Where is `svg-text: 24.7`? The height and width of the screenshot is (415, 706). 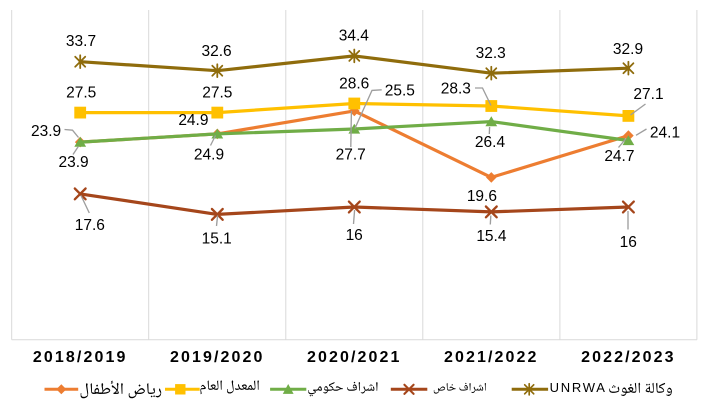 svg-text: 24.7 is located at coordinates (619, 156).